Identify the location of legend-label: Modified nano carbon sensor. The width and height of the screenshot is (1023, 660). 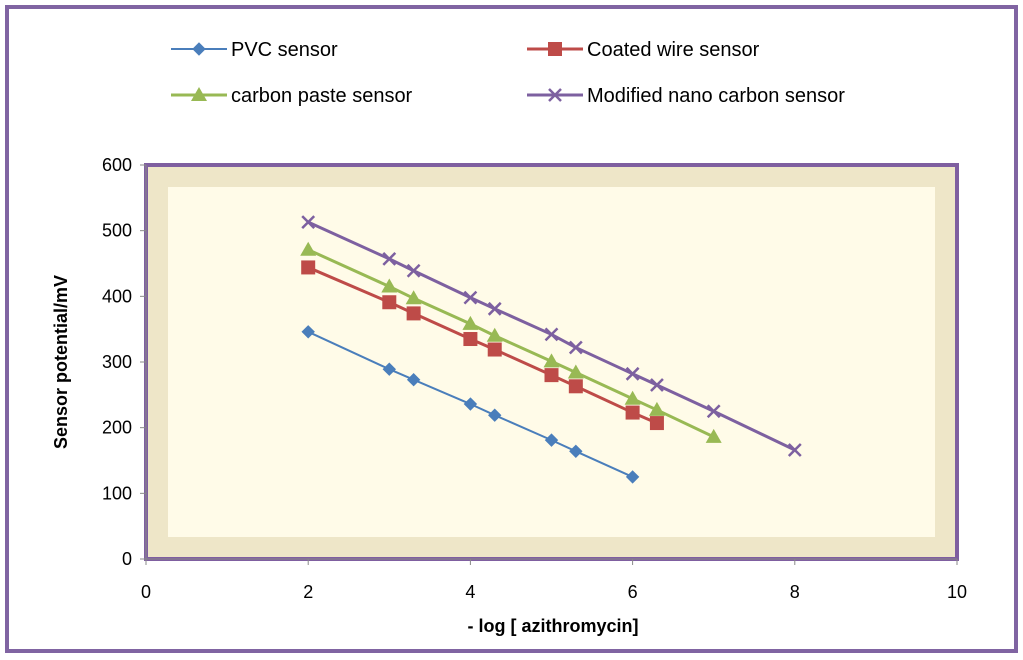
(716, 96).